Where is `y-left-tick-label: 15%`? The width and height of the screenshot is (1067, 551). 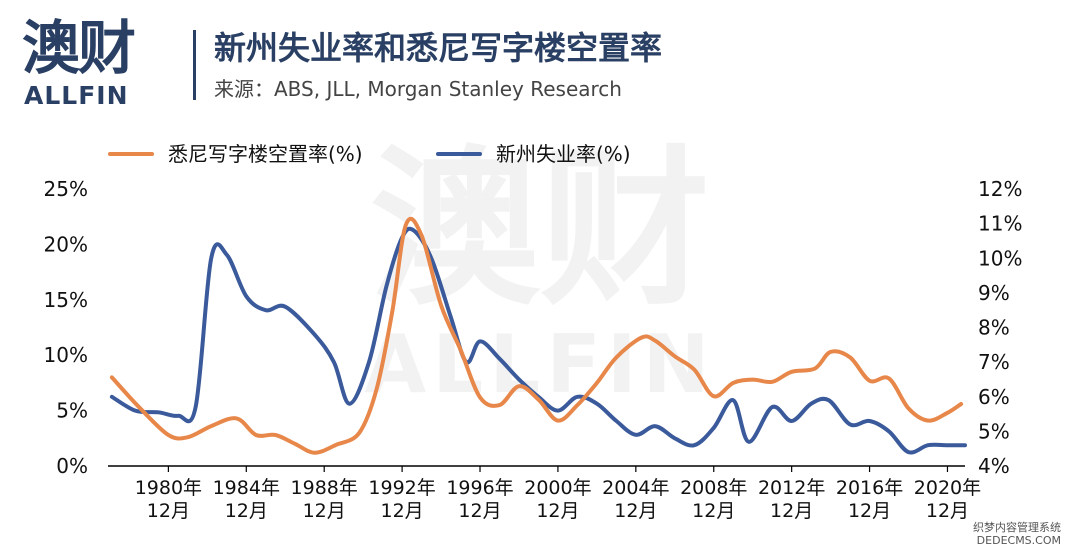 y-left-tick-label: 15% is located at coordinates (66, 300).